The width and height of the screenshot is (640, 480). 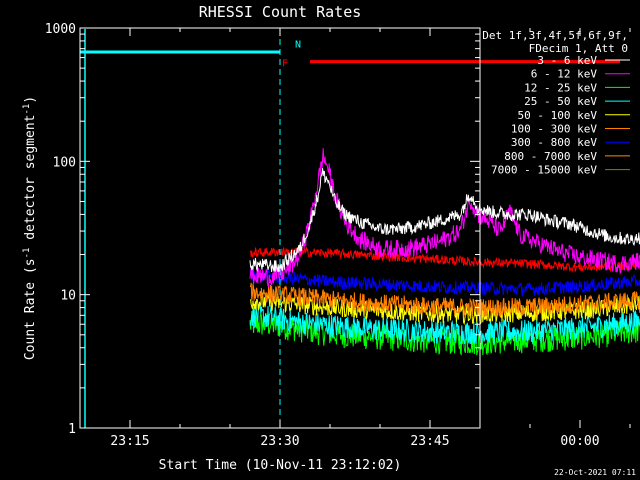 What do you see at coordinates (30, 181) in the screenshot?
I see `y-axis-label-mid: detector segment` at bounding box center [30, 181].